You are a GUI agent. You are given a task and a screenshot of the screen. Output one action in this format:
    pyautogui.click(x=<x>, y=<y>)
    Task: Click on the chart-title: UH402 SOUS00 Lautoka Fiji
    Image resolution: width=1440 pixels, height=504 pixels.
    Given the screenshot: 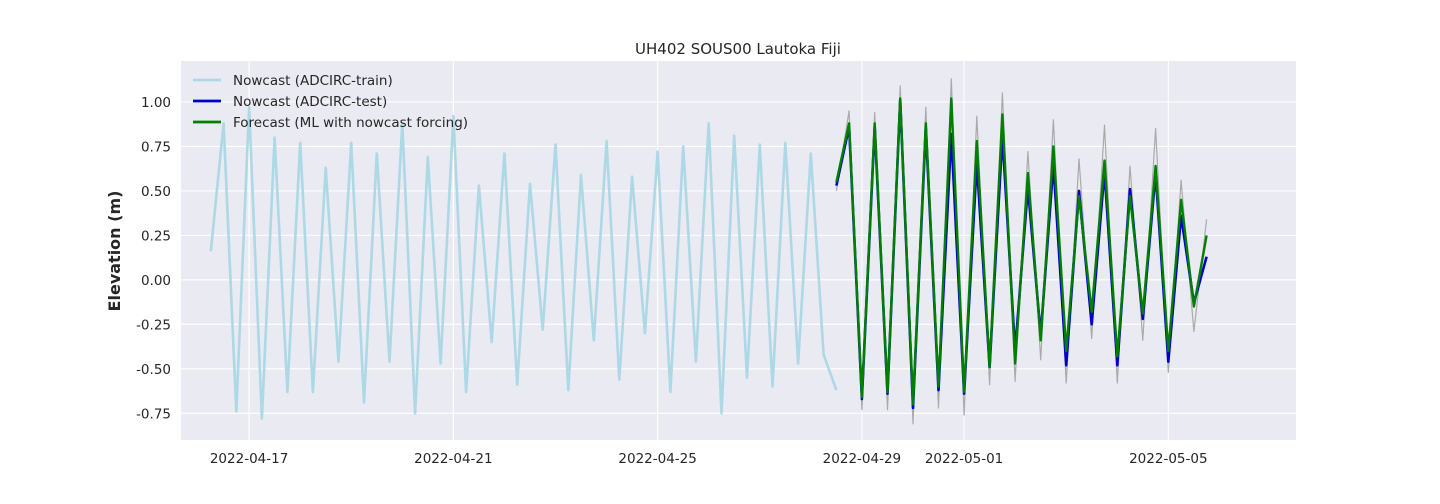 What is the action you would take?
    pyautogui.click(x=738, y=49)
    